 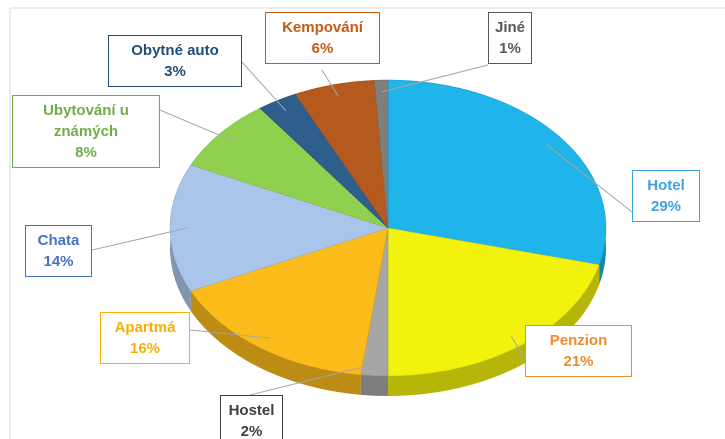 I want to click on data-label: Kempování 6%, so click(x=322, y=38).